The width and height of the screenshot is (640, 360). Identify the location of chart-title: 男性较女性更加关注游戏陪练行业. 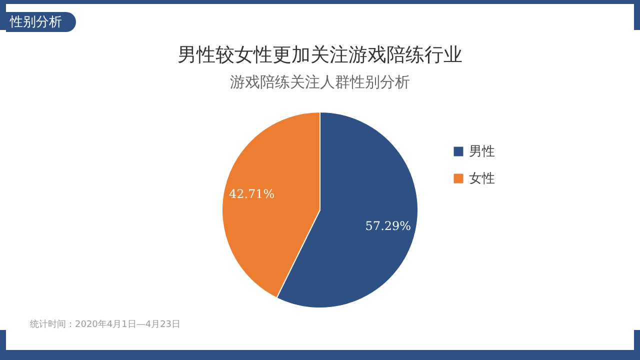
(320, 55).